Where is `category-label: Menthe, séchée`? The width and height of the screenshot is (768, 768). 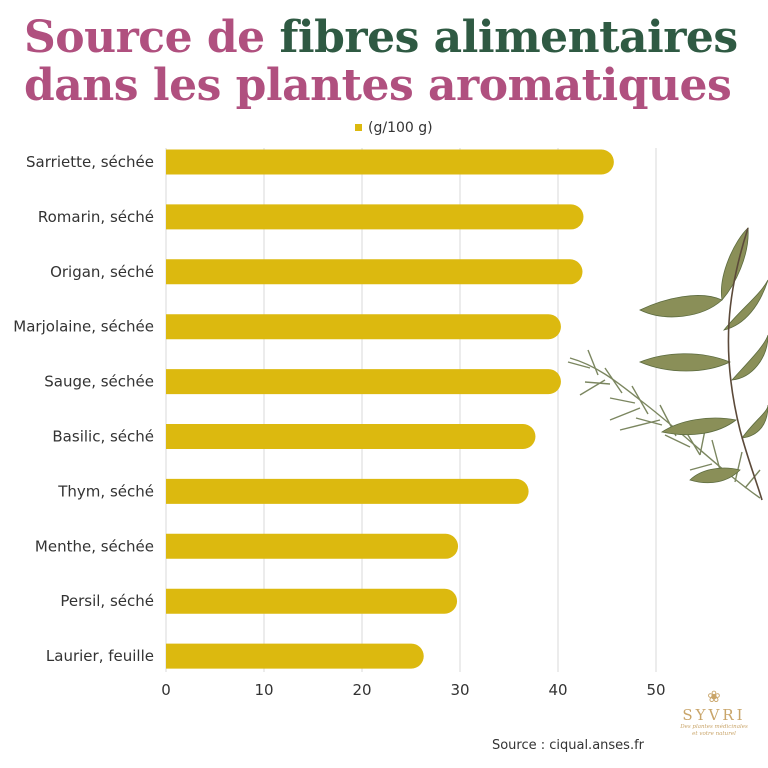
category-label: Menthe, séchée is located at coordinates (94, 546).